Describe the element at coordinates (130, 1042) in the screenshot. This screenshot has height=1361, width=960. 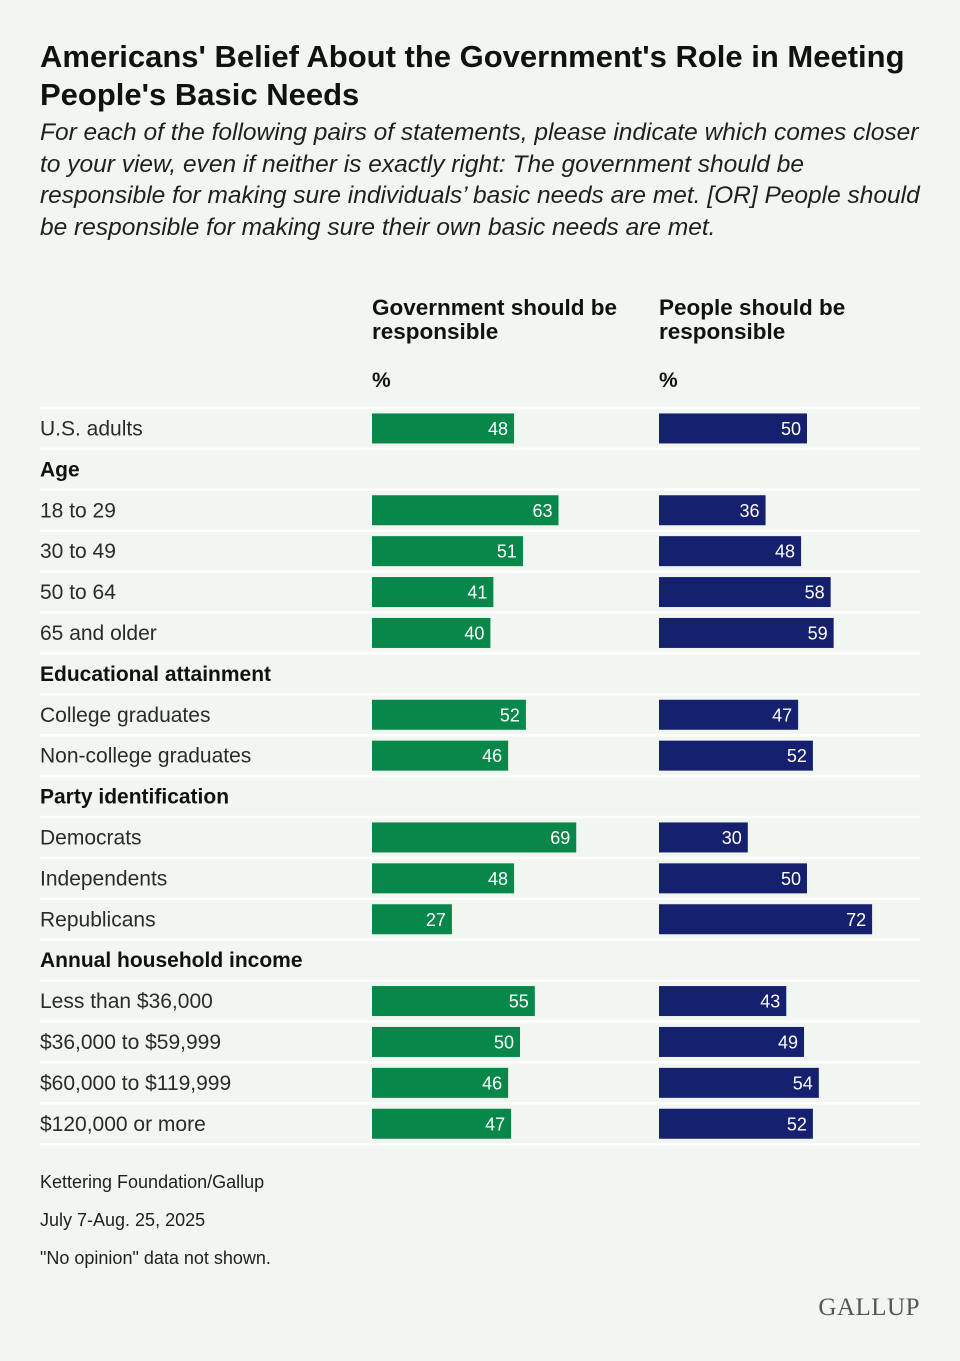
I see `row-label: $36,000 to $59,999` at that location.